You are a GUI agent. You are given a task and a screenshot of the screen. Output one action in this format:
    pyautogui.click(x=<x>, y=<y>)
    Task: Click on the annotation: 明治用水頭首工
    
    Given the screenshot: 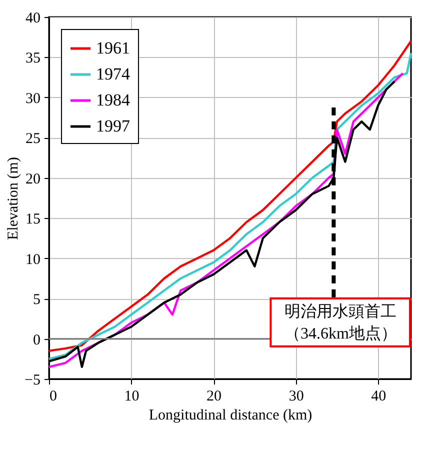 What is the action you would take?
    pyautogui.click(x=340, y=311)
    